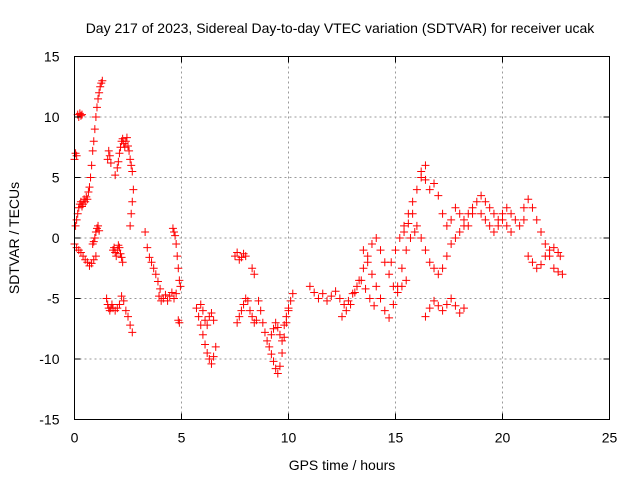  What do you see at coordinates (610, 438) in the screenshot?
I see `x-tick-label: 25` at bounding box center [610, 438].